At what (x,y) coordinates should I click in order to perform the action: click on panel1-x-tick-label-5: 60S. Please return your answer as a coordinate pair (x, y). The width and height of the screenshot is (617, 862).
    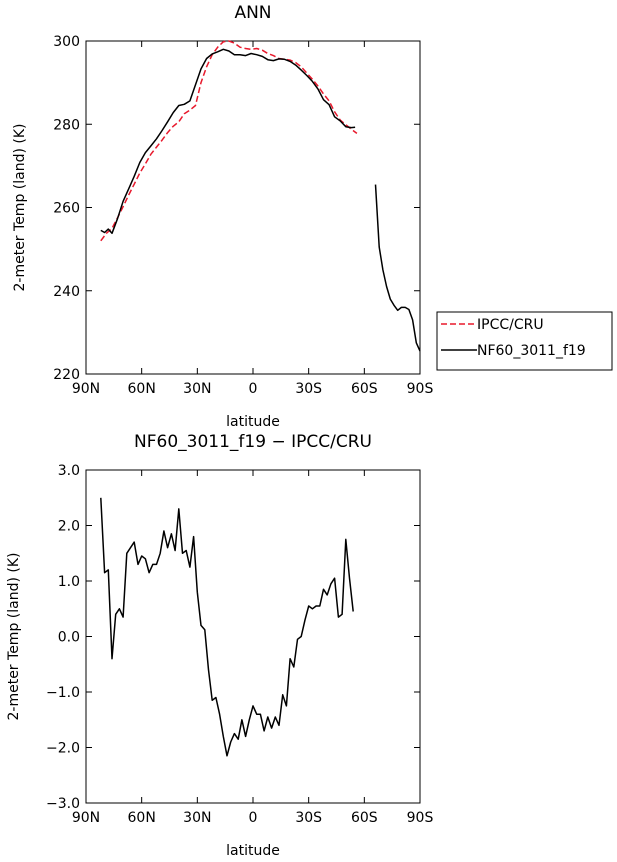
    Looking at the image, I should click on (364, 389).